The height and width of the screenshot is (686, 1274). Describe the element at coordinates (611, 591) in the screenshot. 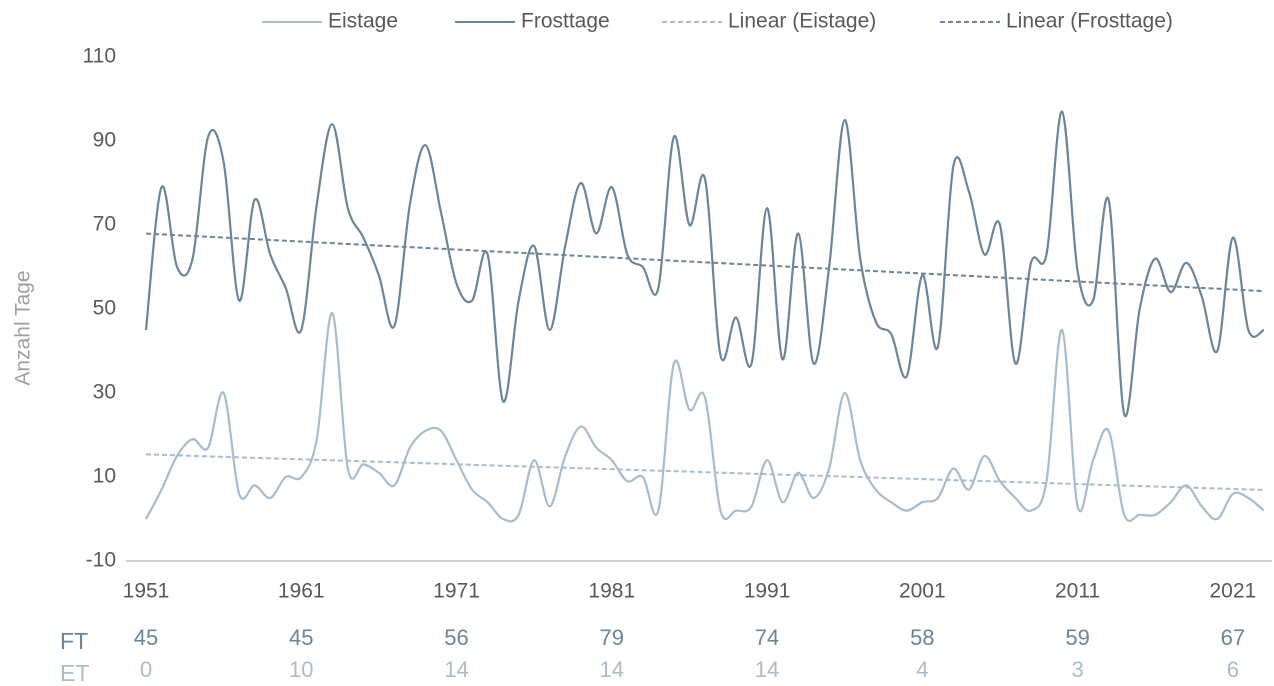

I see `x-tick-label: 1981` at that location.